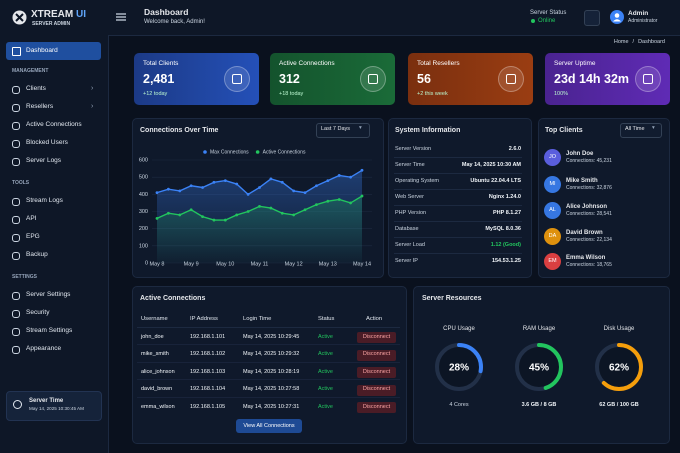 The width and height of the screenshot is (680, 453). What do you see at coordinates (30, 71) in the screenshot?
I see `nav-section-title: MANAGEMENT` at bounding box center [30, 71].